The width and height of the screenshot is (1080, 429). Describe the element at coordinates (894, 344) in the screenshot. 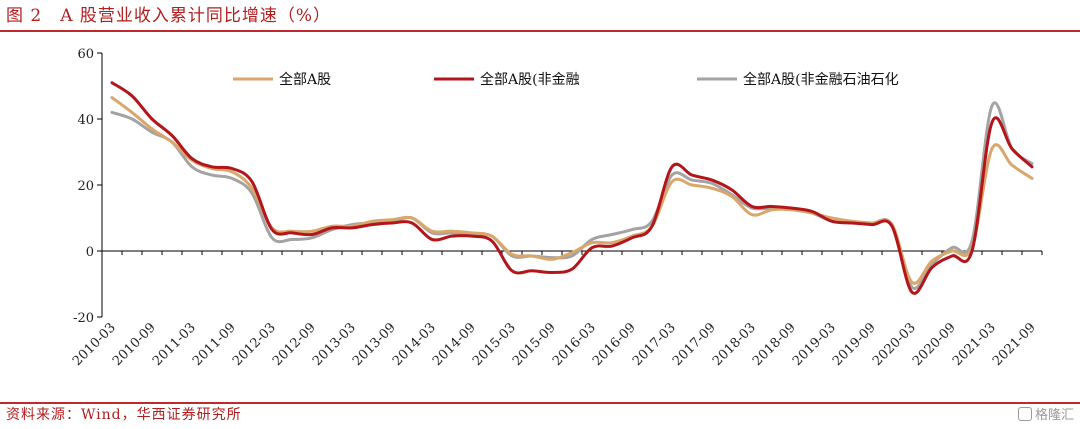

I see `x-tick-label: 2020-03` at that location.